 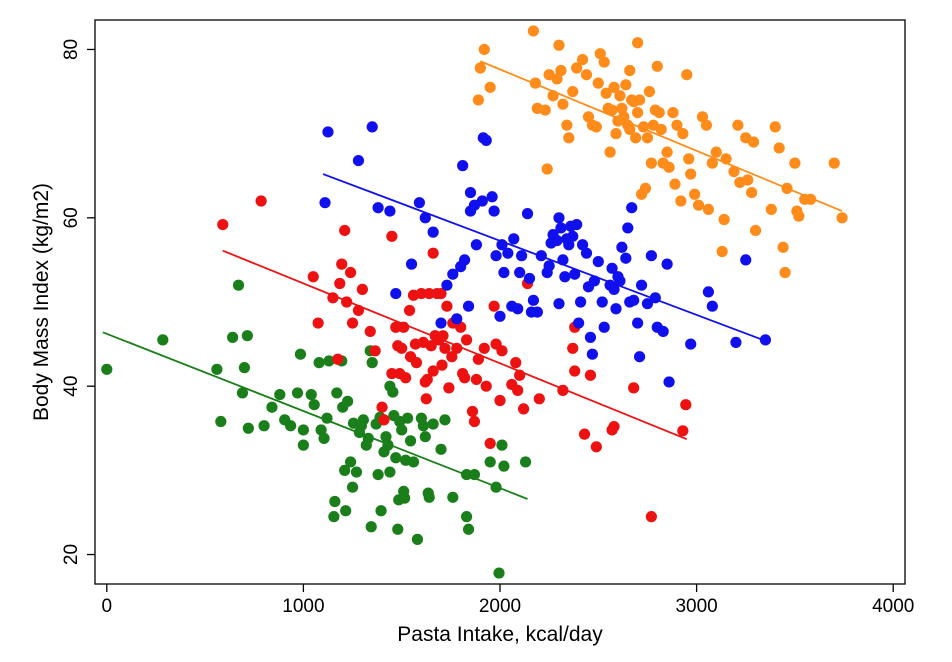 What do you see at coordinates (500, 634) in the screenshot?
I see `x-axis-title: Pasta Intake, kcal/day` at bounding box center [500, 634].